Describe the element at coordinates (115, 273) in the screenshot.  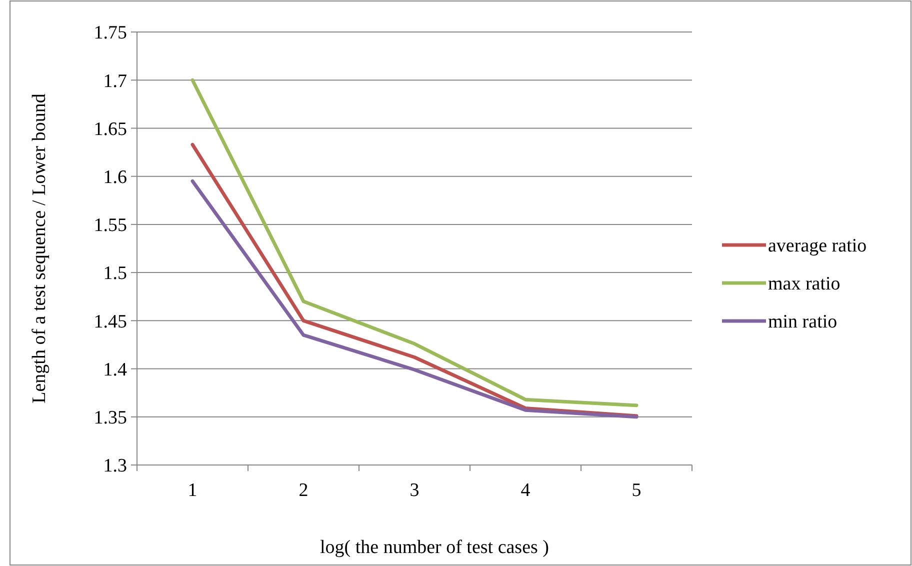
I see `y-tick-label: 1.5` at that location.